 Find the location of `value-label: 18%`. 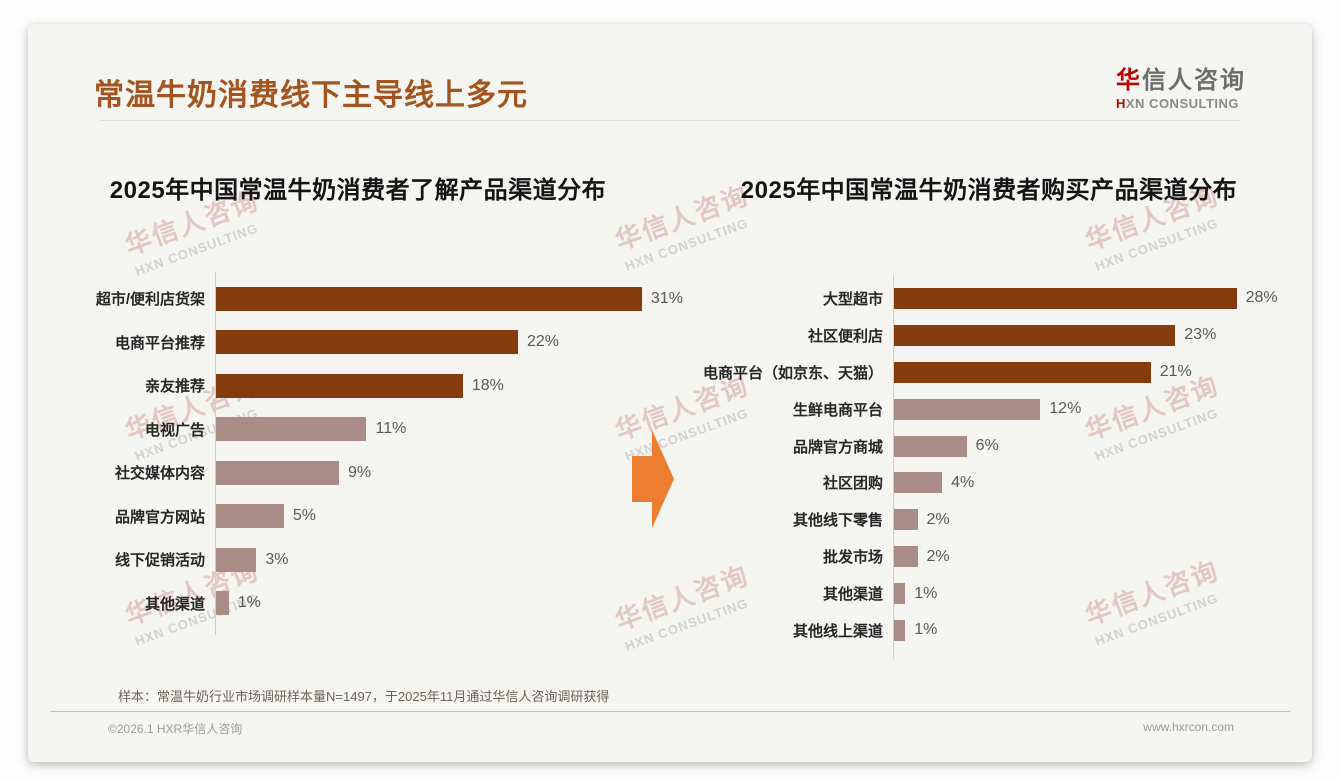

value-label: 18% is located at coordinates (487, 385).